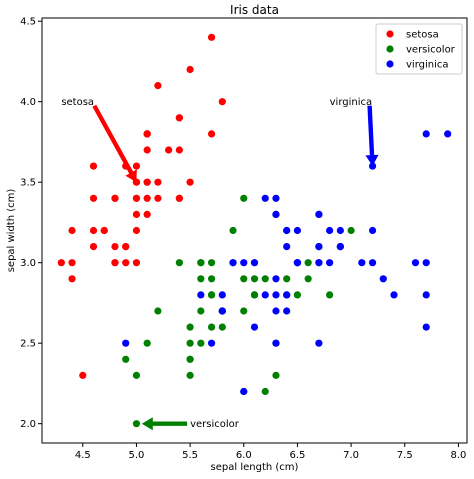  I want to click on x-tick-label: 5.5, so click(190, 455).